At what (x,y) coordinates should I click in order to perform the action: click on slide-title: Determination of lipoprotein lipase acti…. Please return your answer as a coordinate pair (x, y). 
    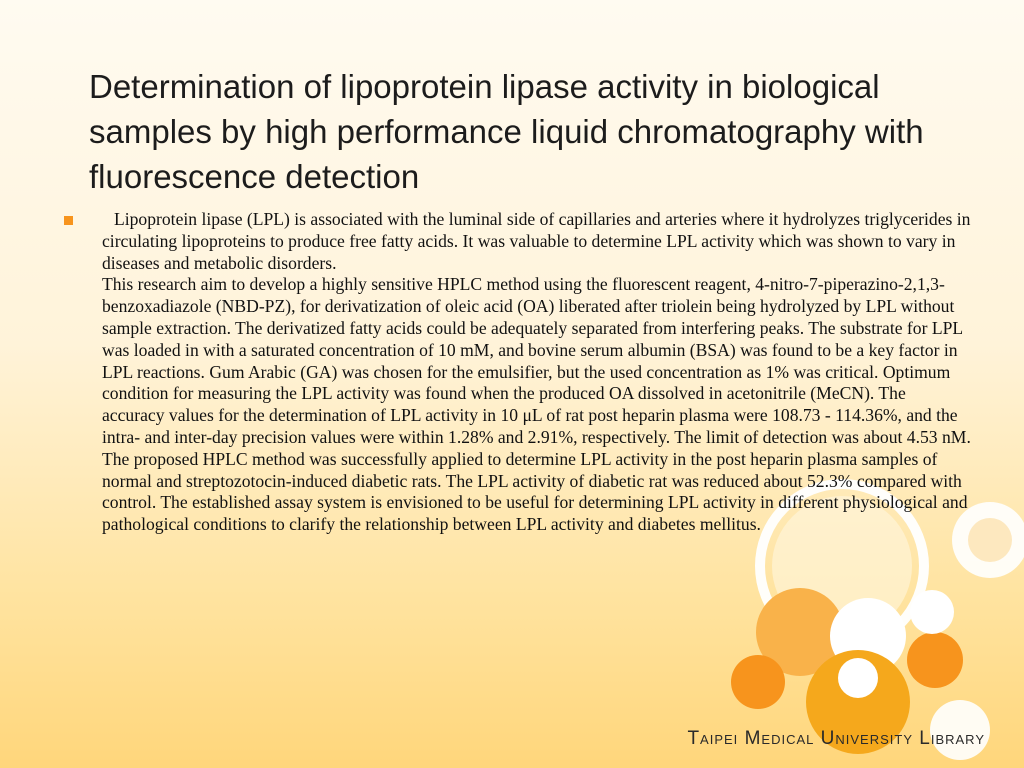
    Looking at the image, I should click on (506, 131).